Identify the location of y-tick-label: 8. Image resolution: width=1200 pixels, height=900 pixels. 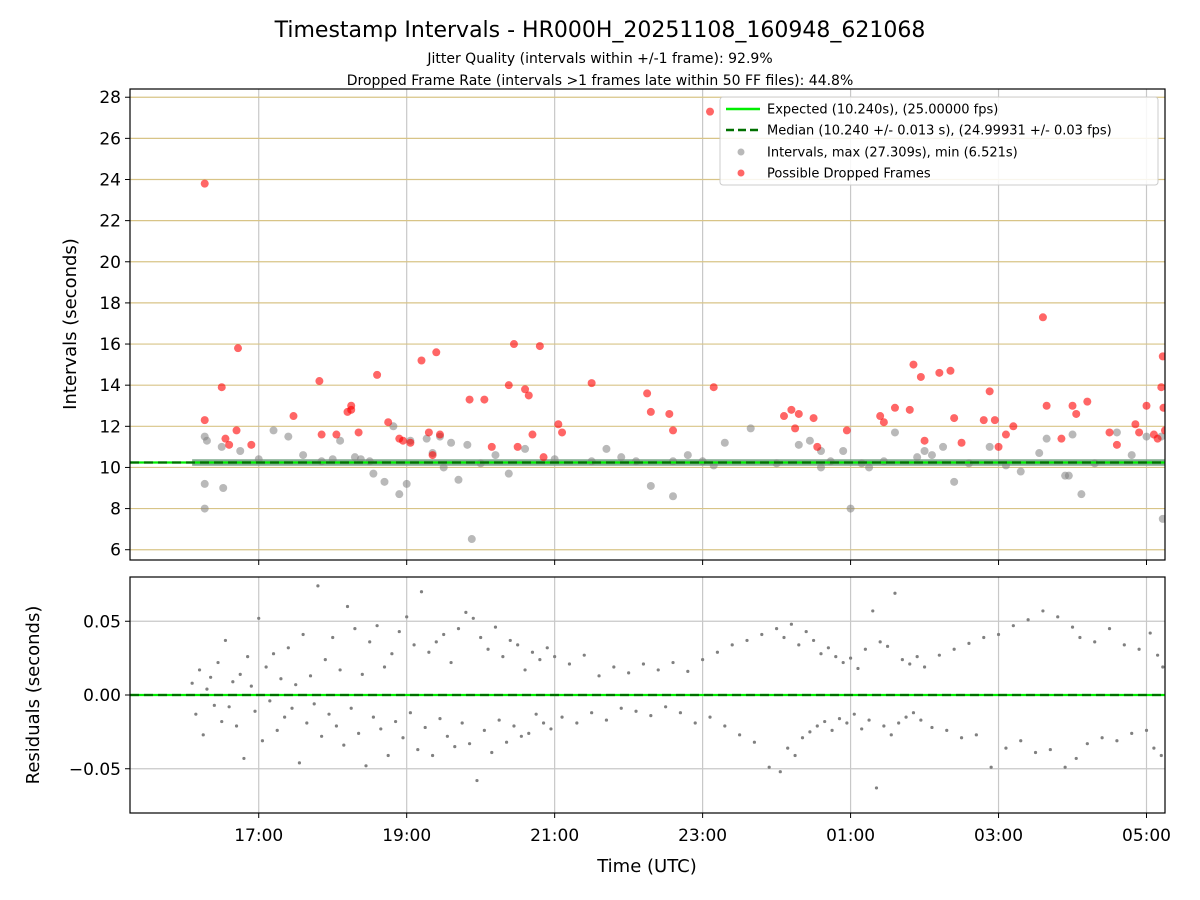
(115, 510).